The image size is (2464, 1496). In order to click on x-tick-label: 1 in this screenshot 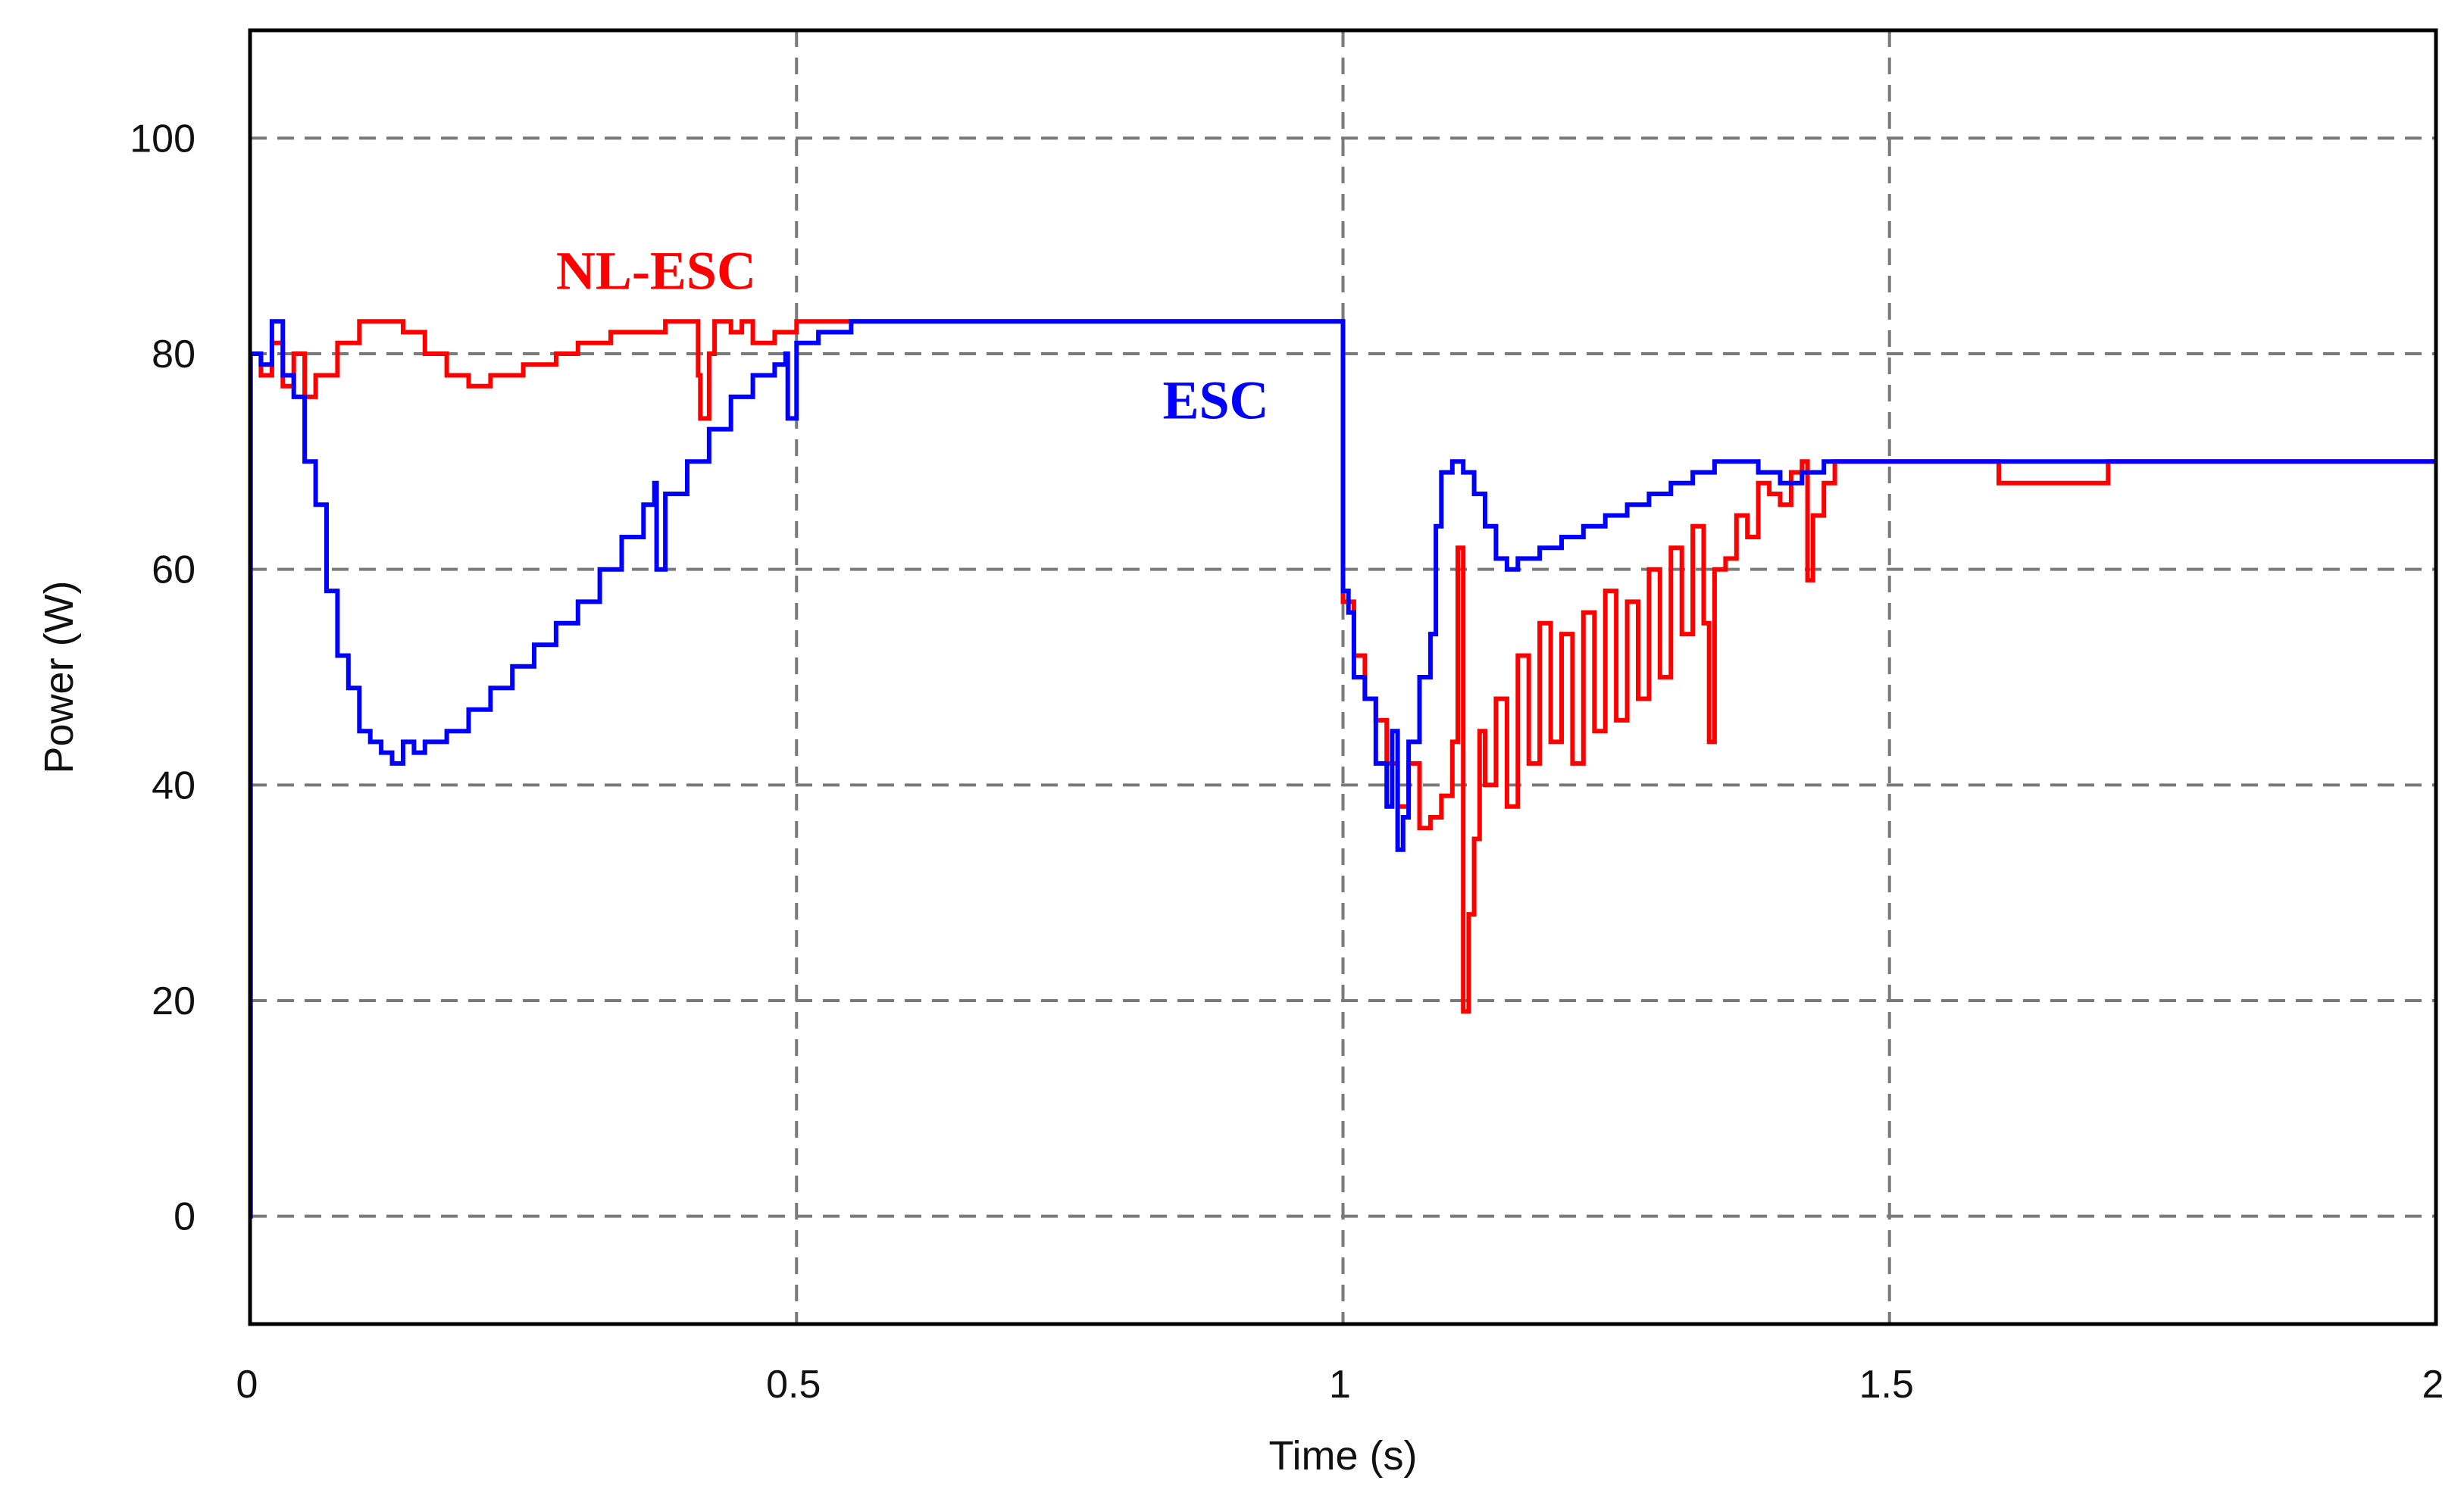, I will do `click(1340, 1385)`.